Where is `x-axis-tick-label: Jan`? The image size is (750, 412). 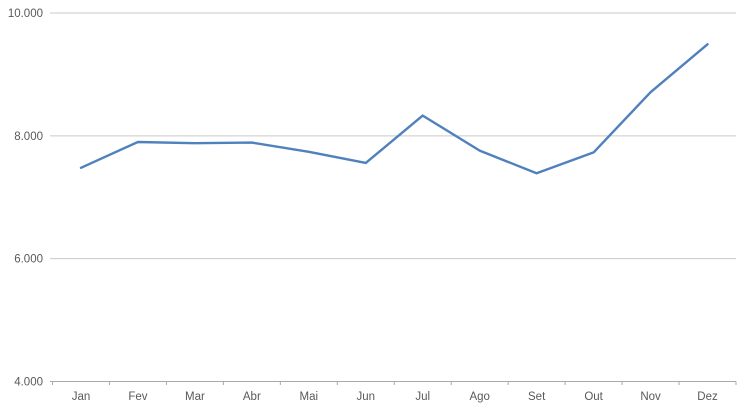 x-axis-tick-label: Jan is located at coordinates (81, 397).